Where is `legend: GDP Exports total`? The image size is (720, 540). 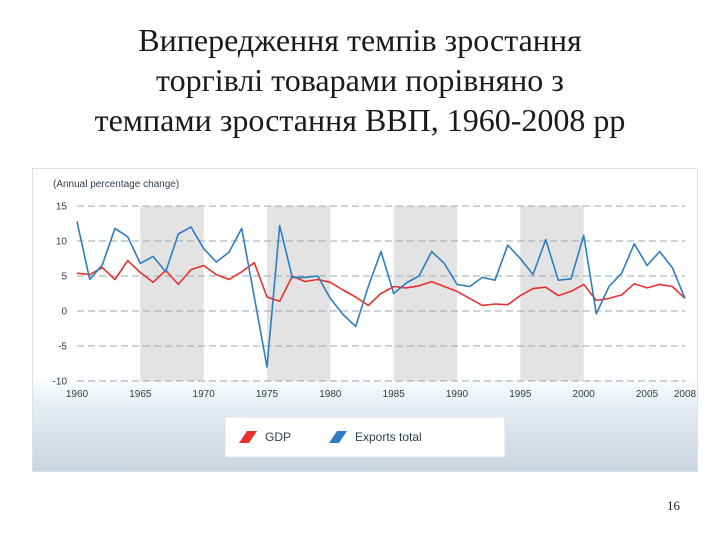 legend: GDP Exports total is located at coordinates (365, 437).